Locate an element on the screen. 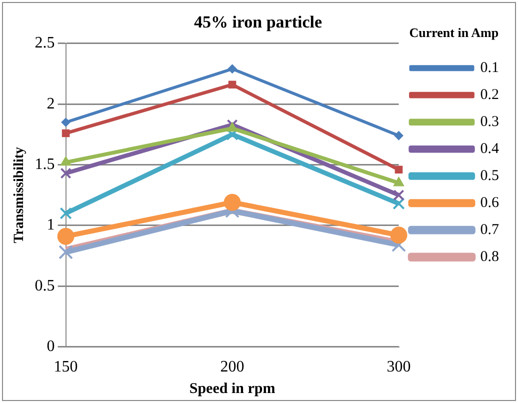 The image size is (518, 403). legend-label: 0.7 is located at coordinates (490, 230).